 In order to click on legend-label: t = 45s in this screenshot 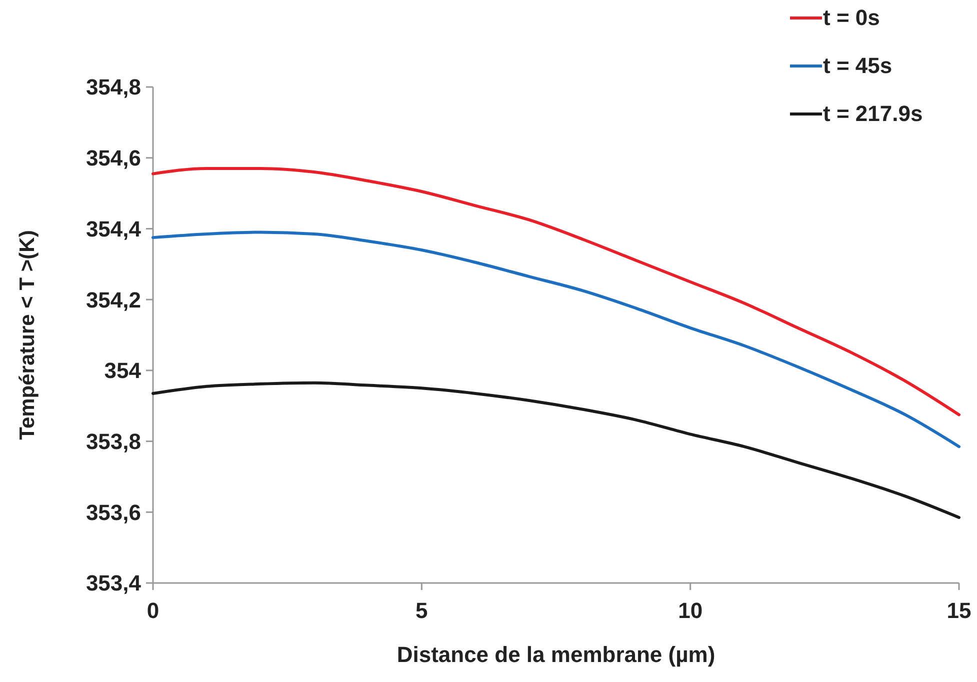, I will do `click(857, 65)`.